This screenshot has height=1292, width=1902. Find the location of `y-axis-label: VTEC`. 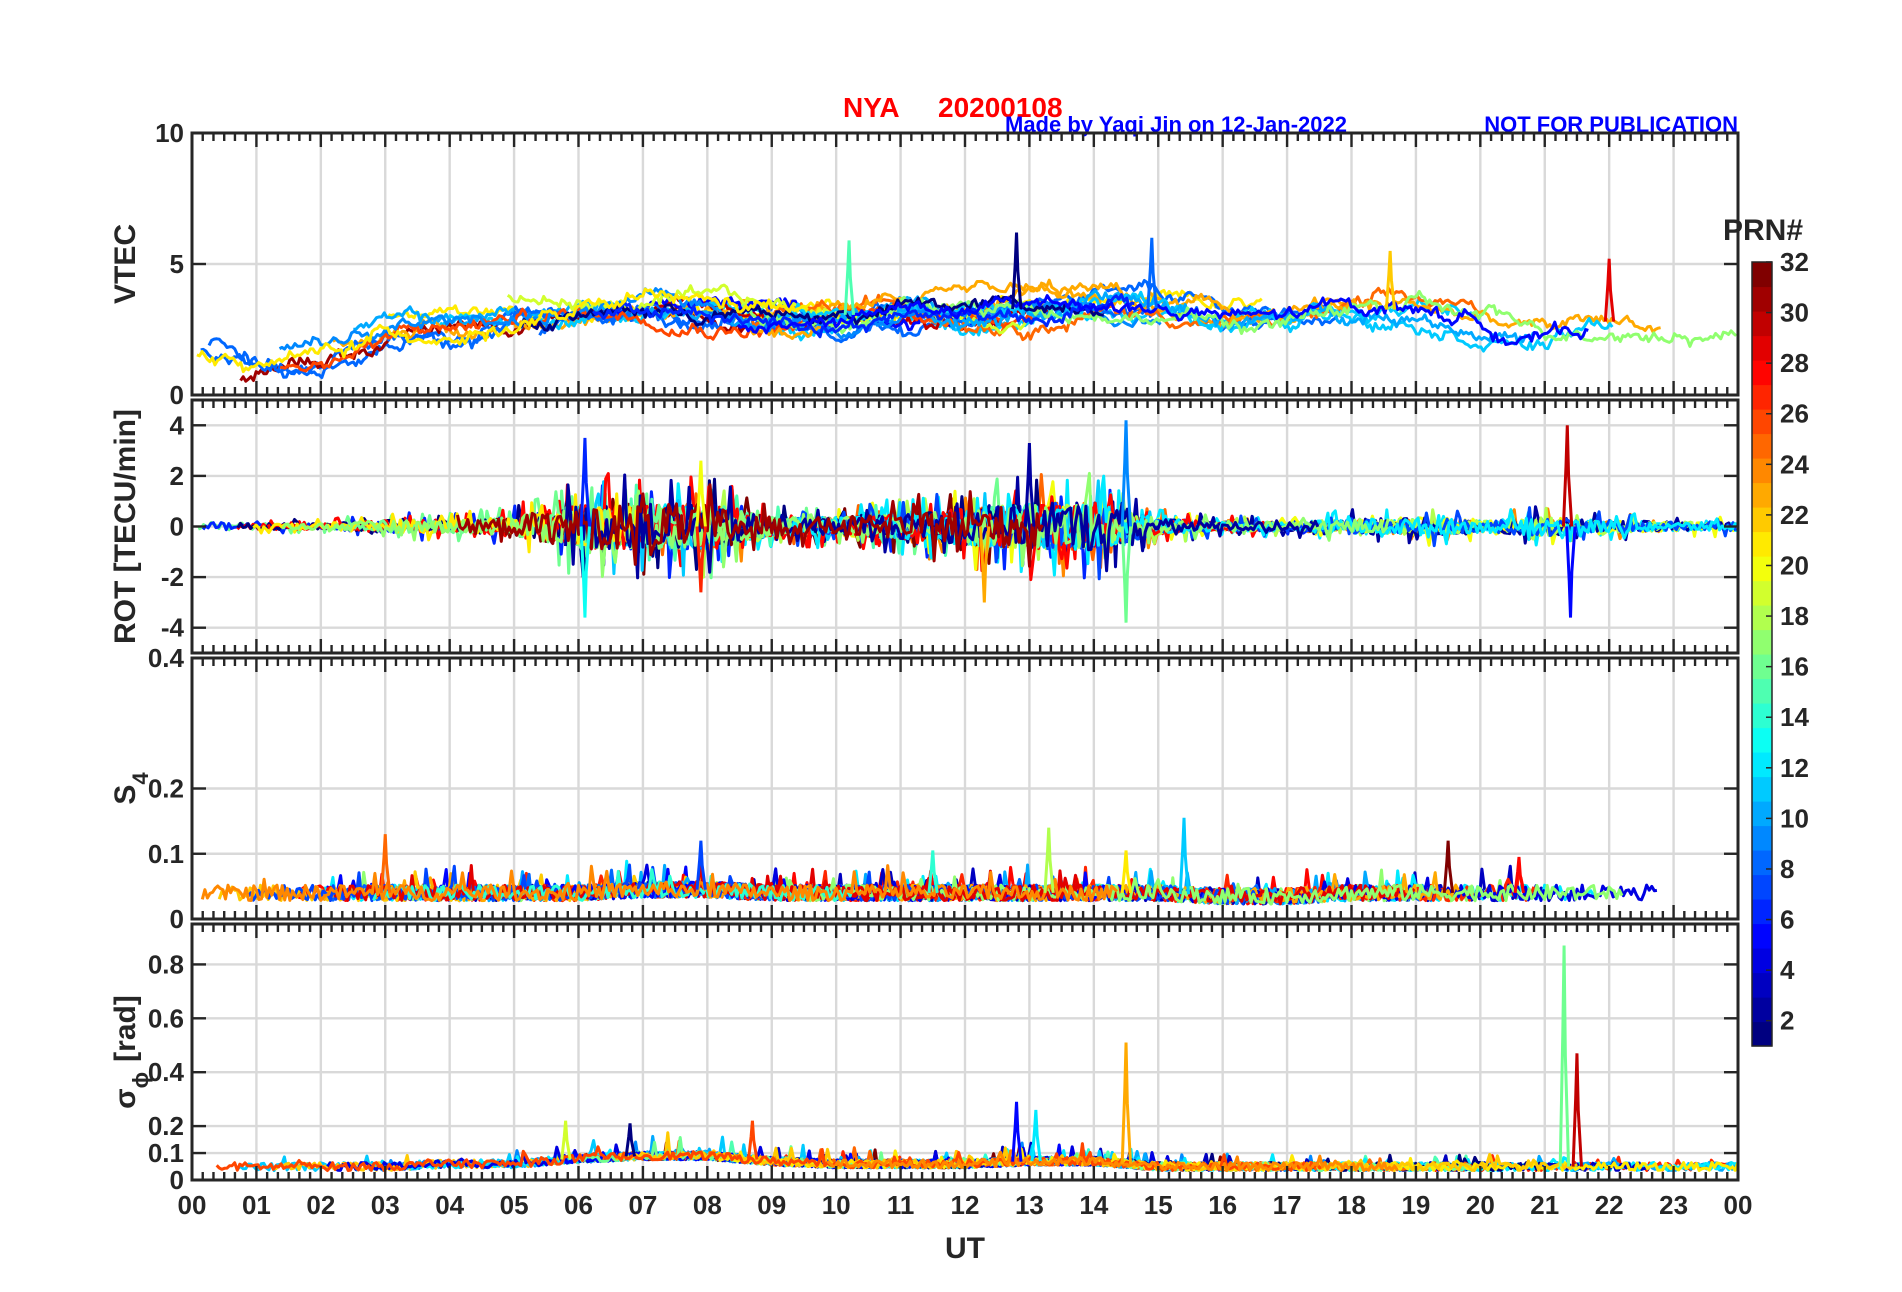

y-axis-label: VTEC is located at coordinates (125, 264).